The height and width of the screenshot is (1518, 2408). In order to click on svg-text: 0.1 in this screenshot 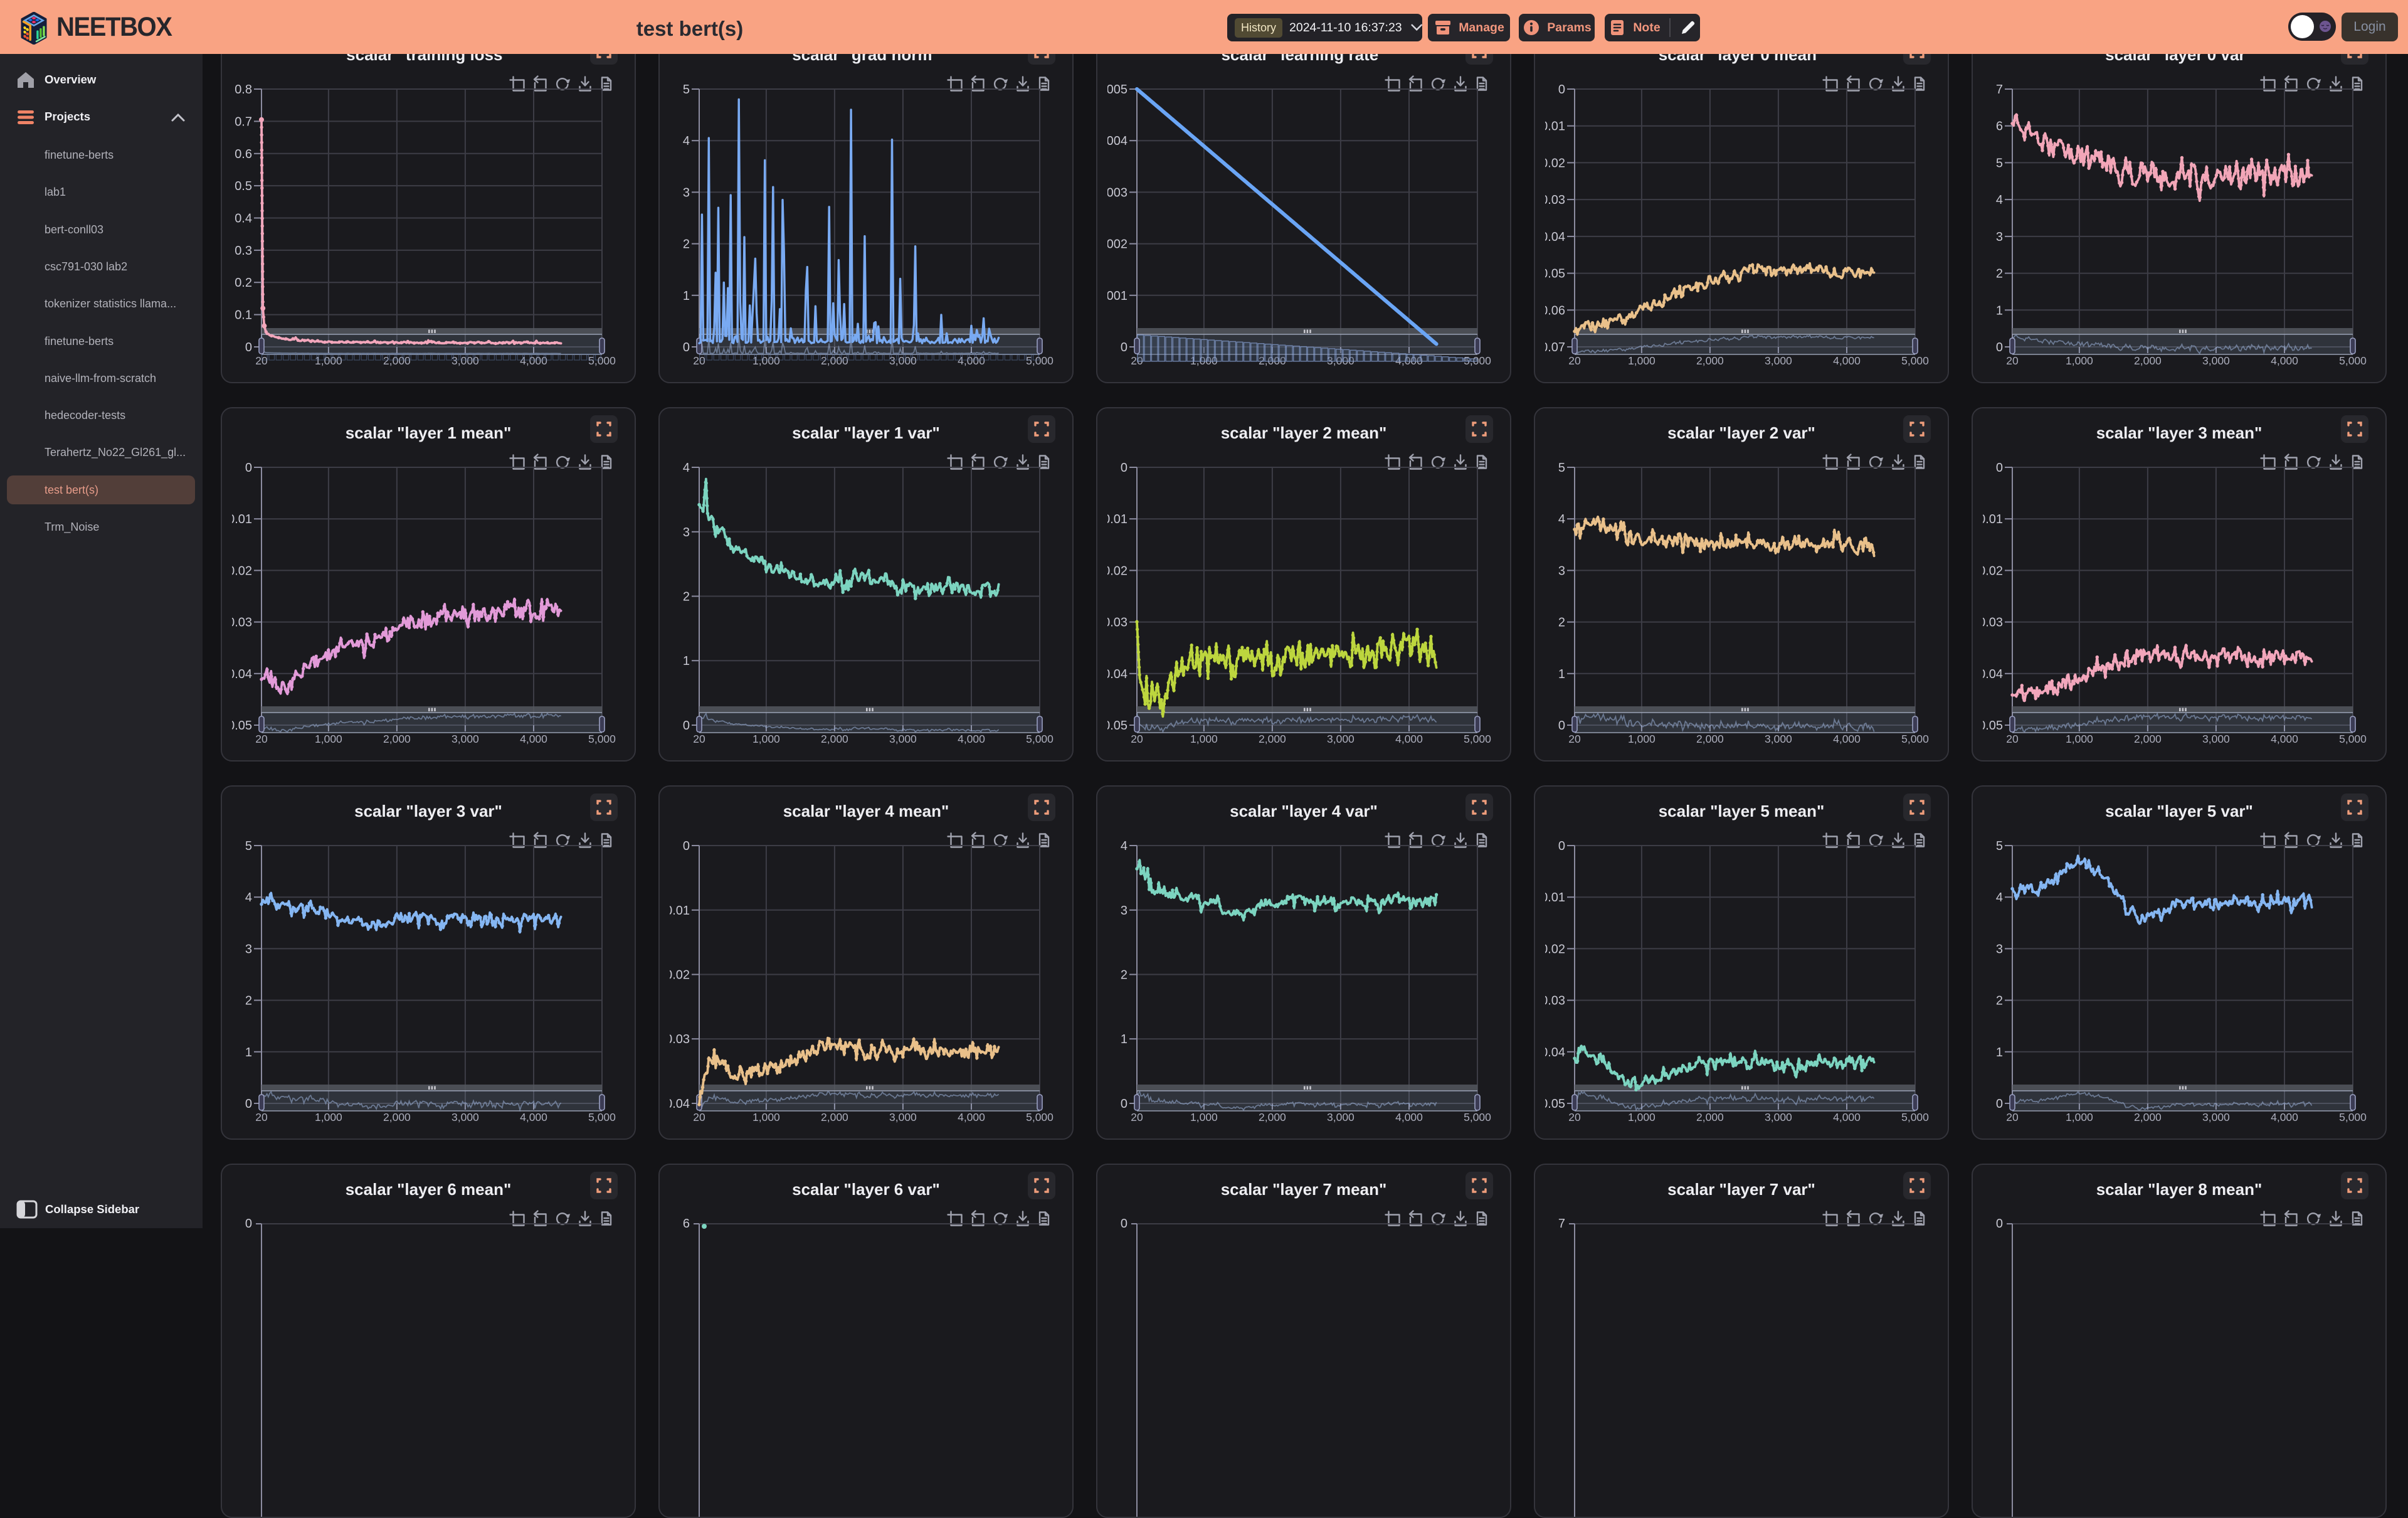, I will do `click(243, 315)`.